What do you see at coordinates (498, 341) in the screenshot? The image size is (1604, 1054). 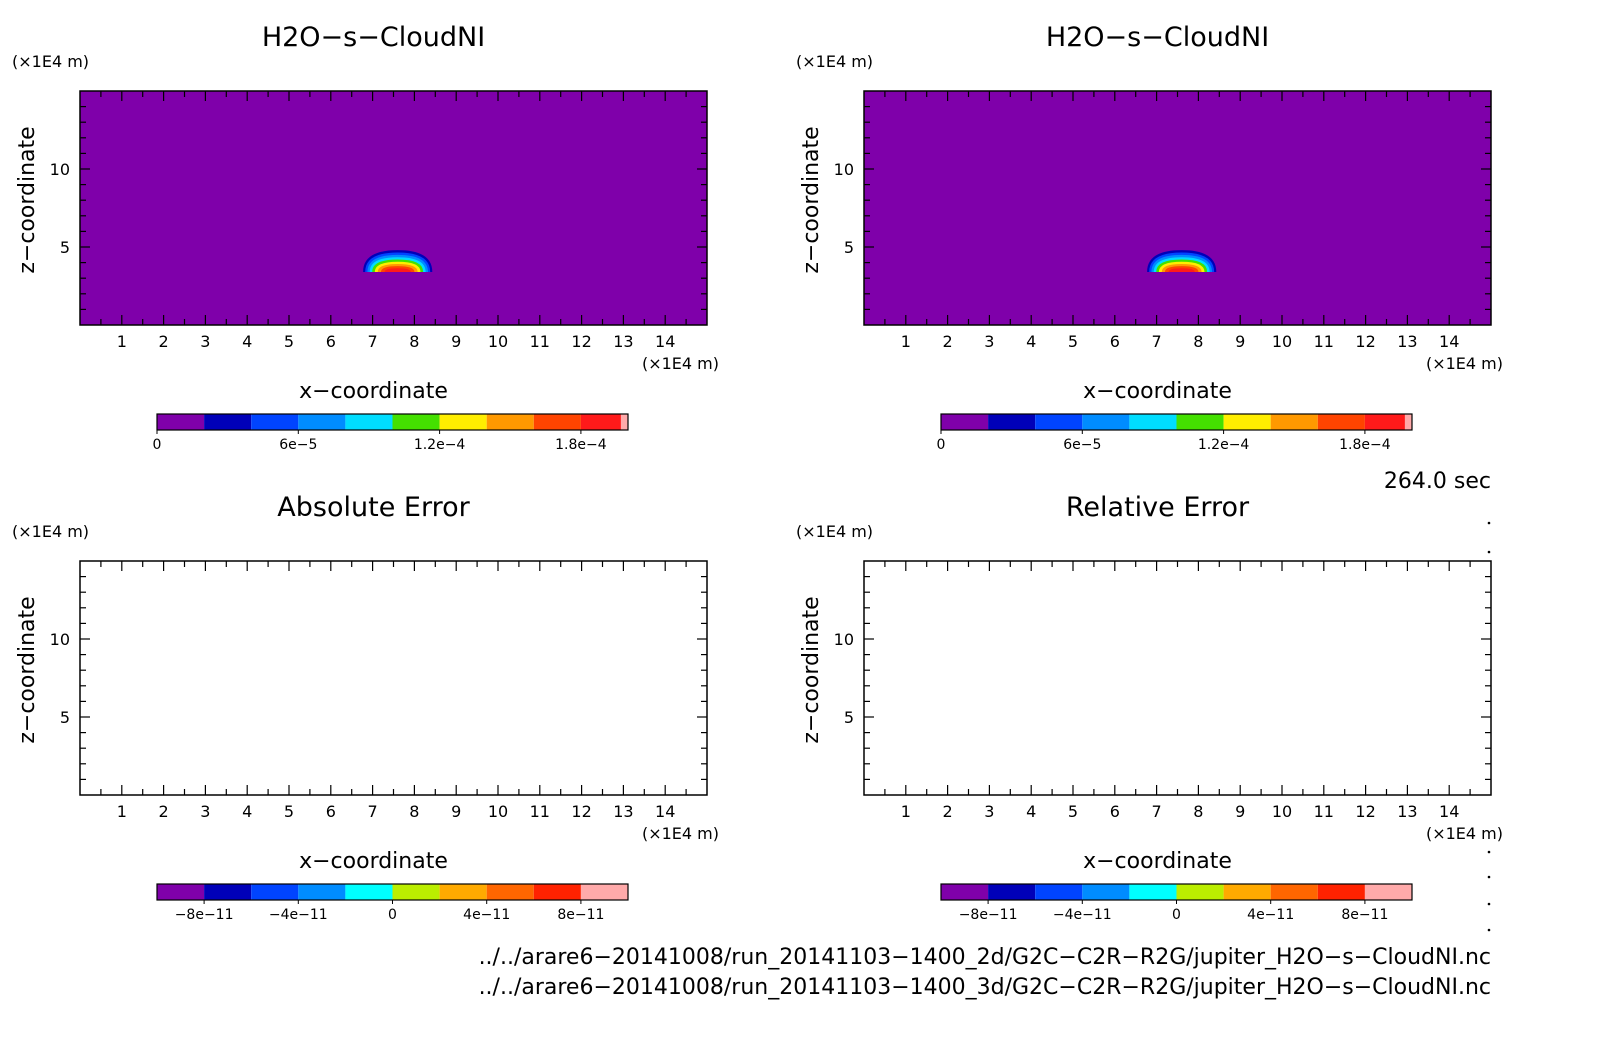 I see `x-tick-label: 10` at bounding box center [498, 341].